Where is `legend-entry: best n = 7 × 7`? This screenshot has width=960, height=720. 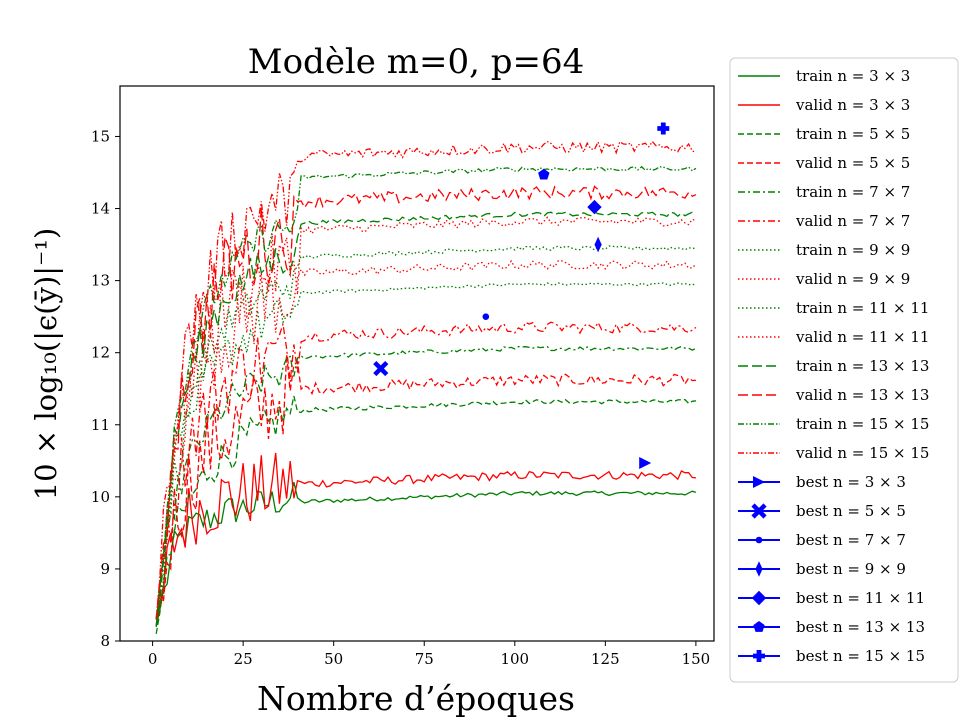 legend-entry: best n = 7 × 7 is located at coordinates (822, 540).